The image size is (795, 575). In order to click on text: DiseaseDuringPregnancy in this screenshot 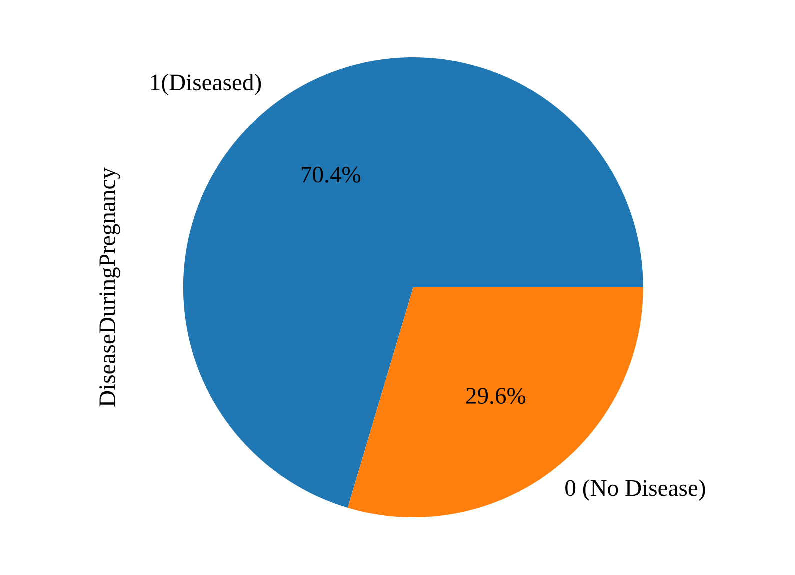, I will do `click(110, 287)`.